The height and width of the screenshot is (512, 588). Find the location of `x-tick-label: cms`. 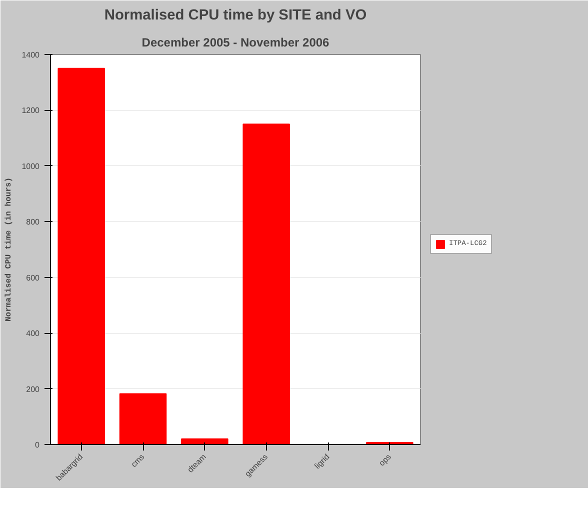

x-tick-label: cms is located at coordinates (137, 461).